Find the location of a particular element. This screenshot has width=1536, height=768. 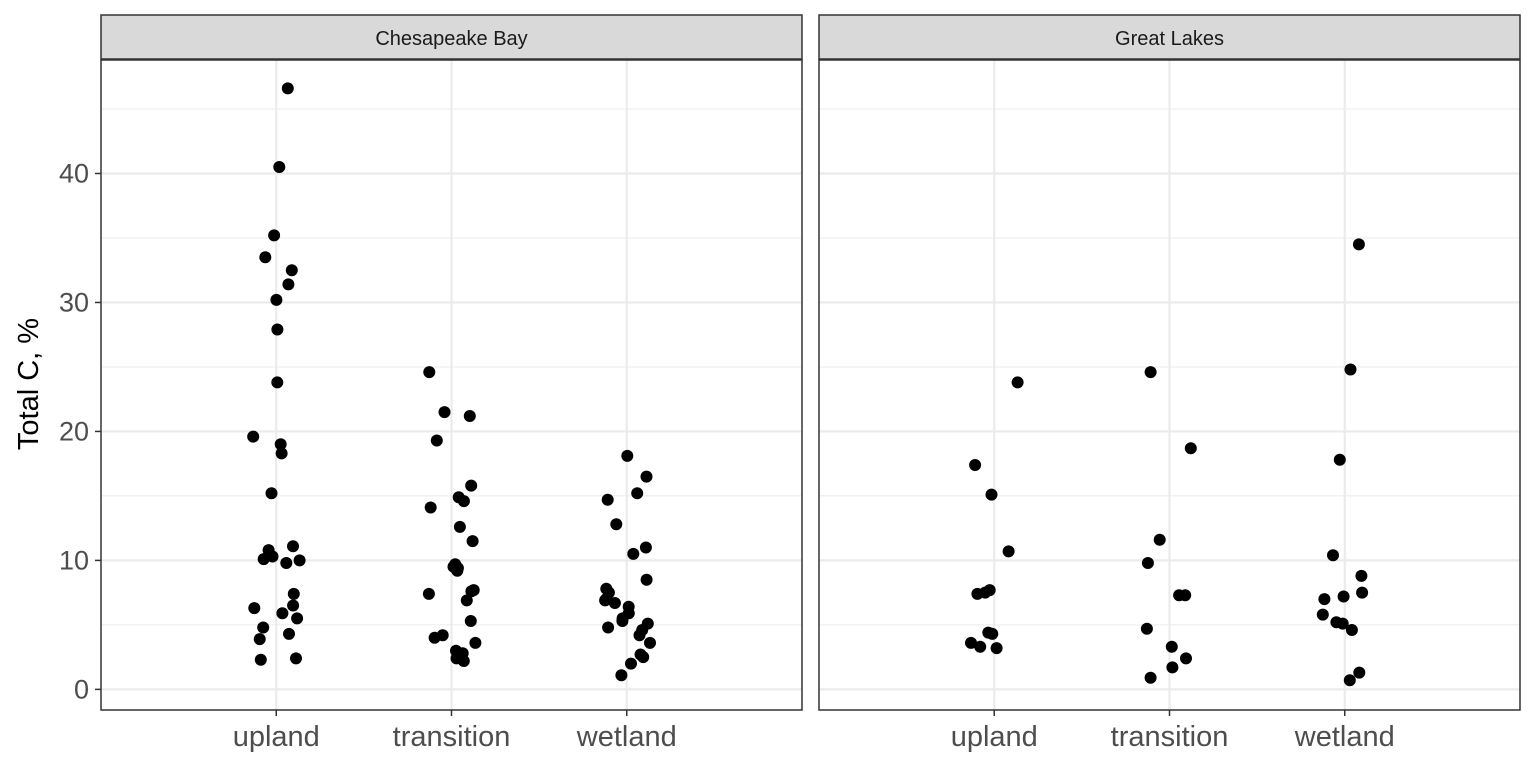

x-axis-chesapeake-bay: upland transition wetland is located at coordinates (455, 731).